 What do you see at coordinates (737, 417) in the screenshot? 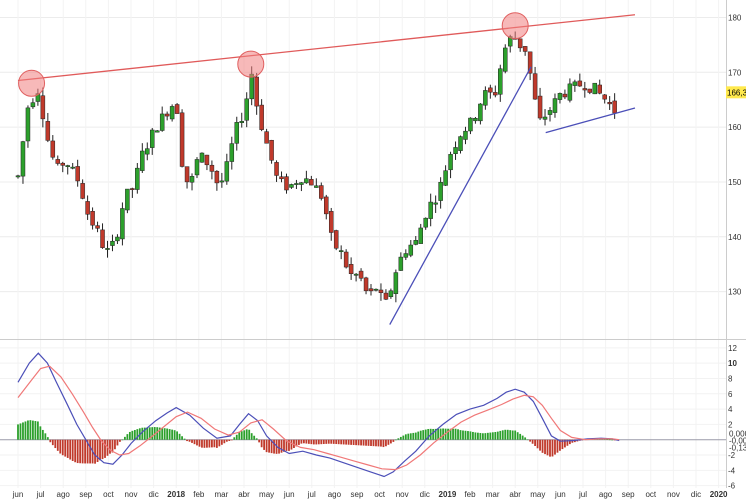
I see `macd-axis: 12 10 8 6 4 2 -2 -4 -6 0,0000-0,000-0,1316` at bounding box center [737, 417].